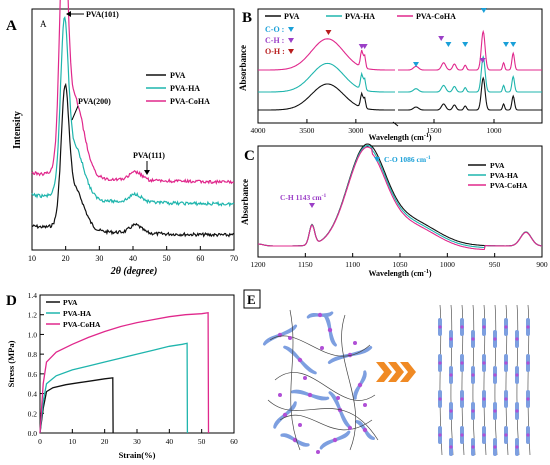  Describe the element at coordinates (32, 258) in the screenshot. I see `panel-a-xtick: 10` at that location.